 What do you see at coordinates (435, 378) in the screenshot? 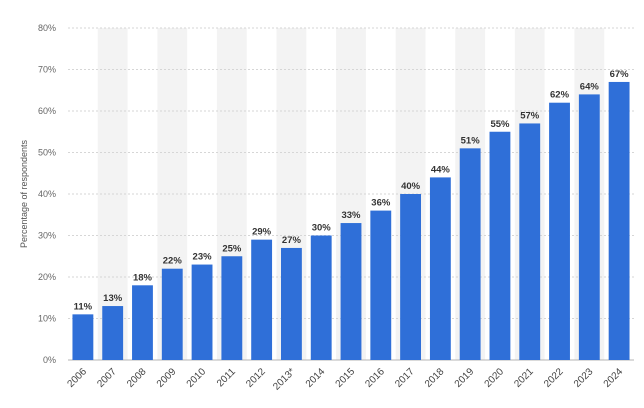
I see `x-tick-label: 2018` at bounding box center [435, 378].